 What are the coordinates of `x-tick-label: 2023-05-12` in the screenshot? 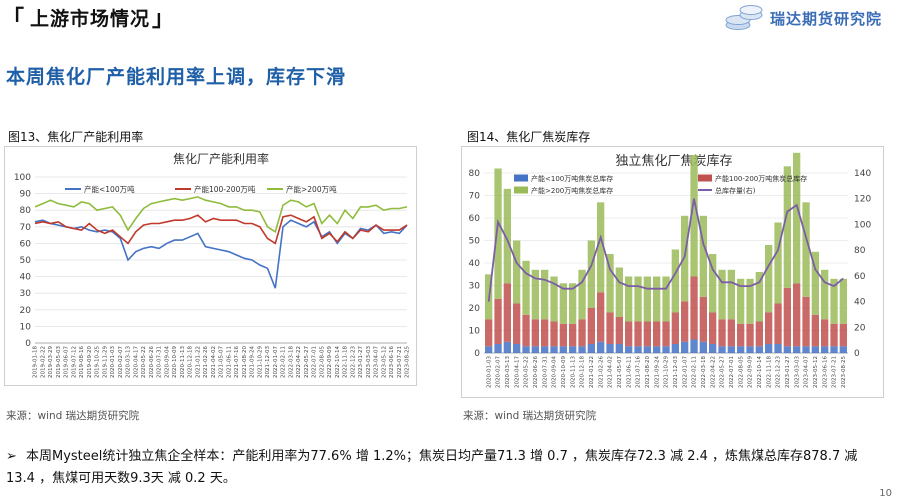 It's located at (816, 372).